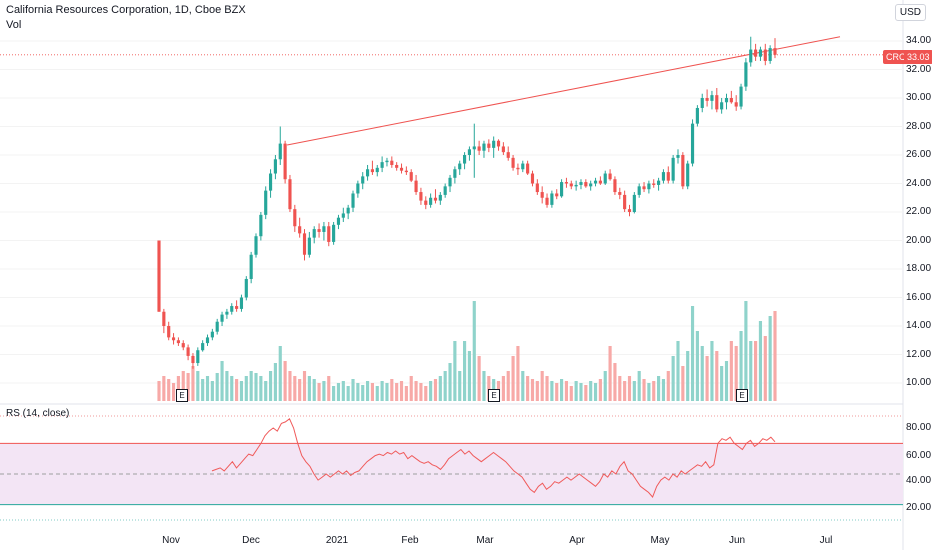 The width and height of the screenshot is (932, 550). Describe the element at coordinates (493, 458) in the screenshot. I see `rsi-line` at that location.